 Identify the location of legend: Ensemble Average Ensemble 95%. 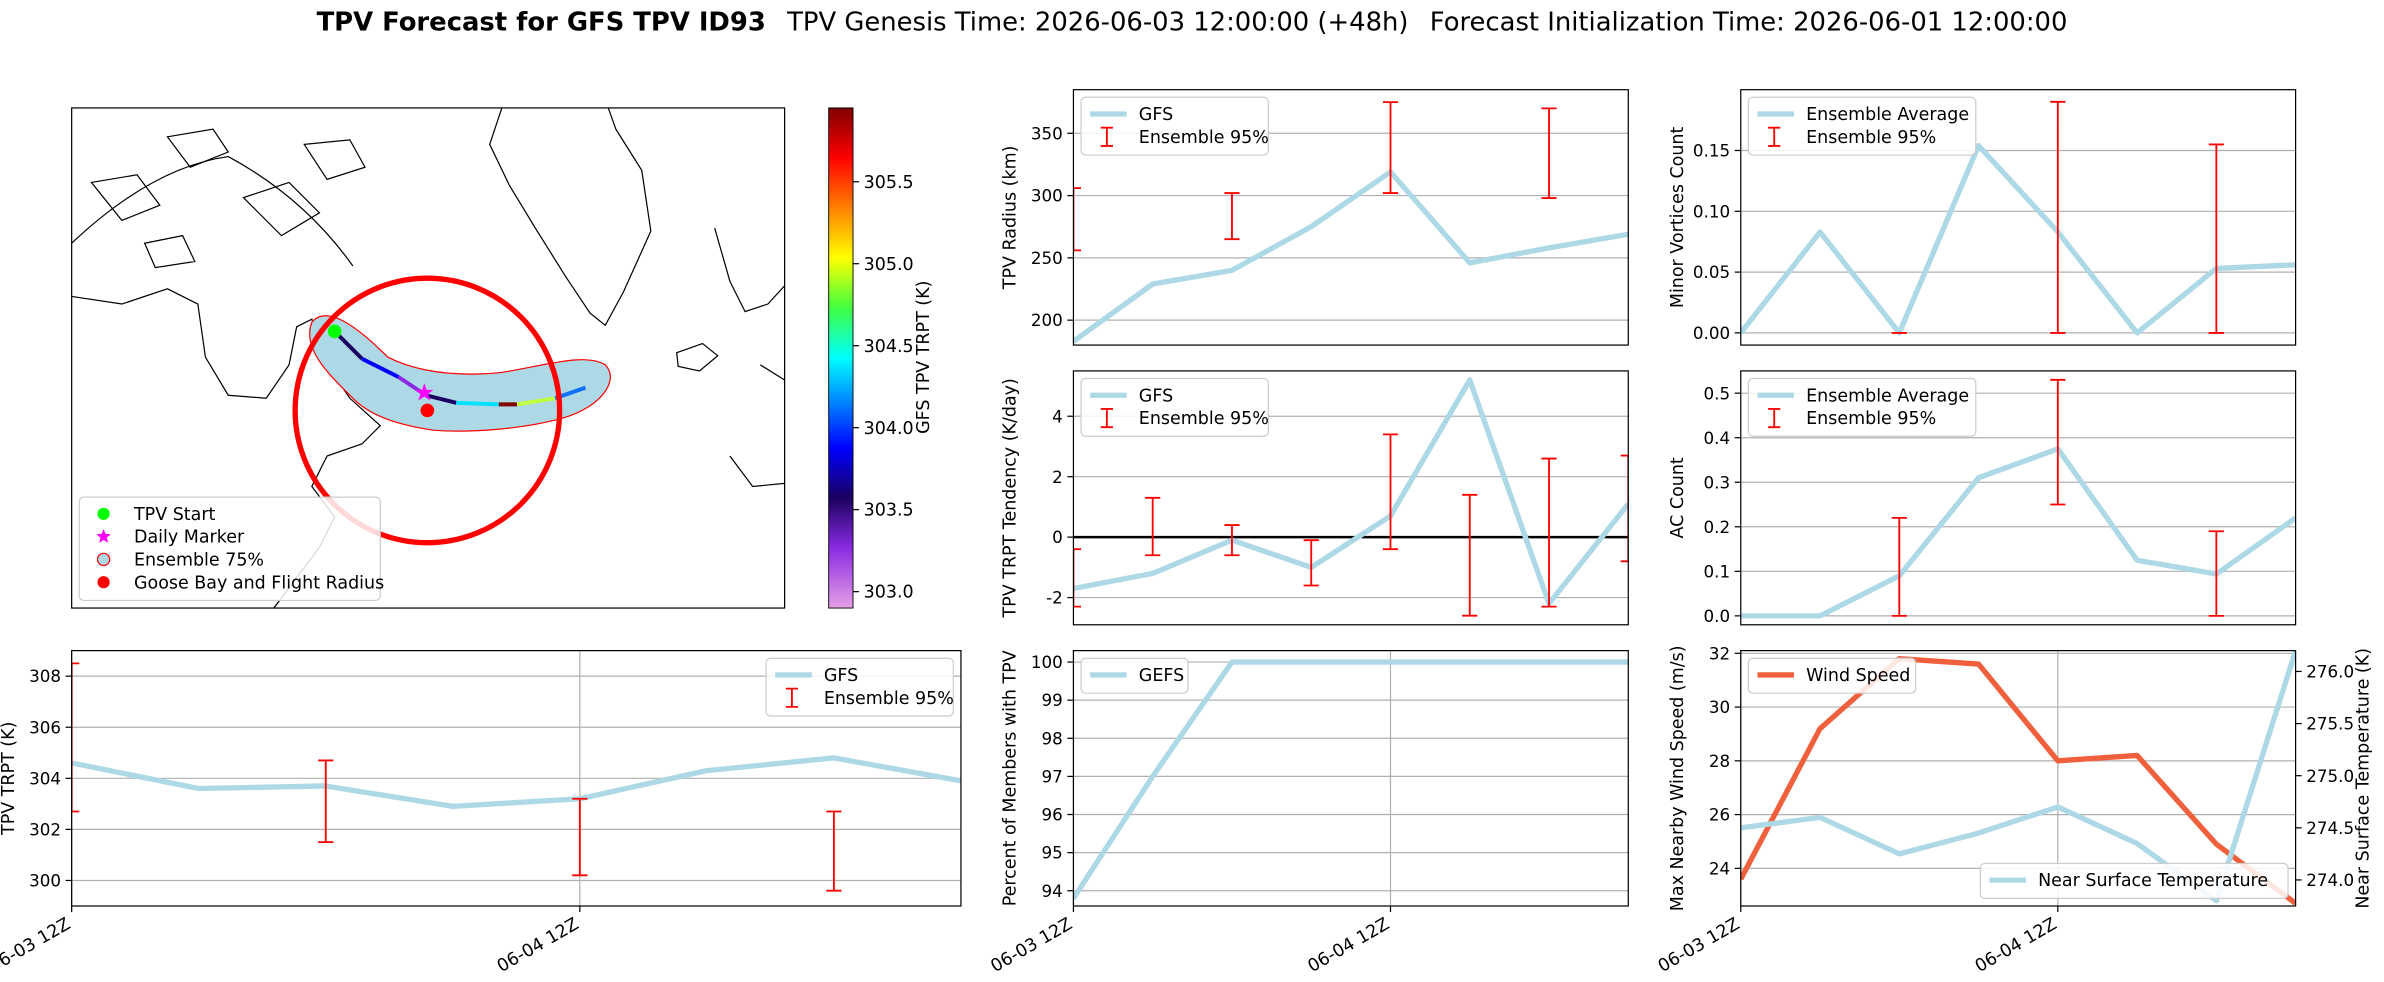
(1862, 126).